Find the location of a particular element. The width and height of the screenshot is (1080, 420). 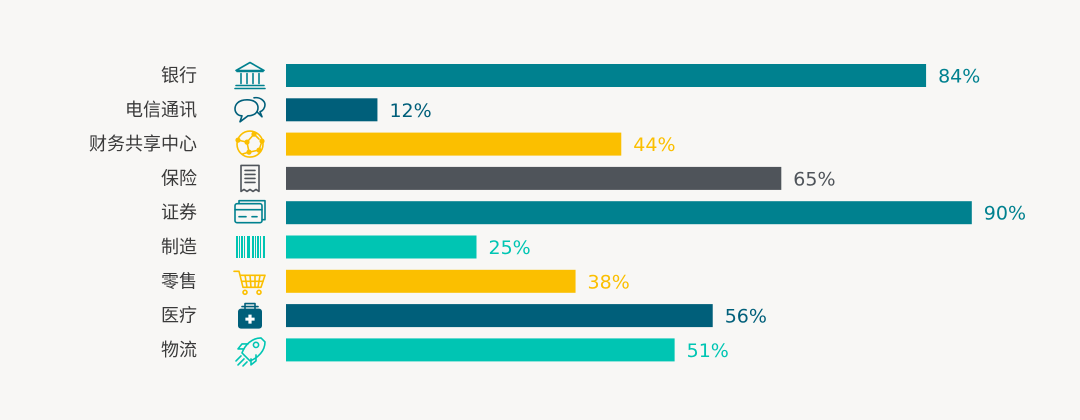

value-label: 38% is located at coordinates (609, 282).